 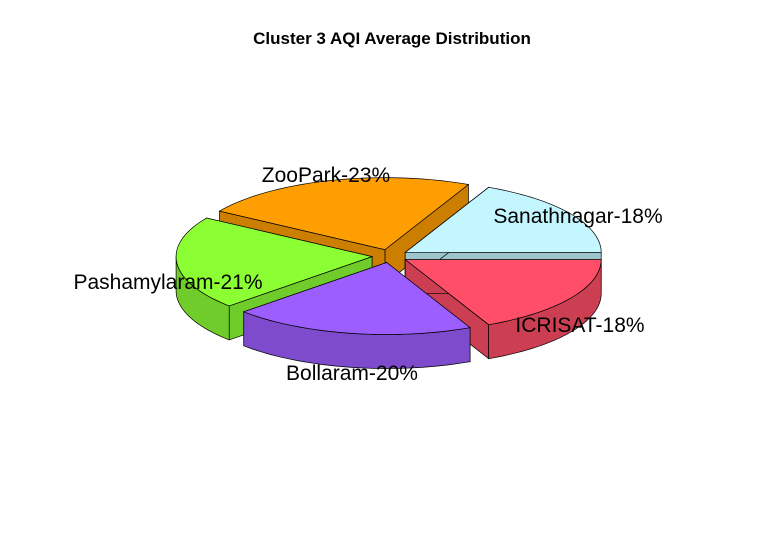 What do you see at coordinates (344, 214) in the screenshot?
I see `slice-zoopark` at bounding box center [344, 214].